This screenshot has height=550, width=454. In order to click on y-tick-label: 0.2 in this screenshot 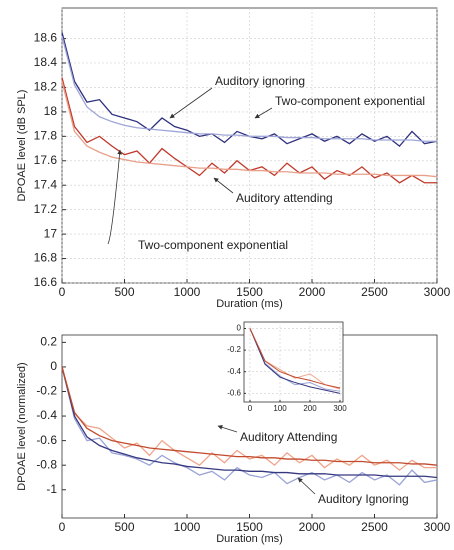, I will do `click(48, 342)`.